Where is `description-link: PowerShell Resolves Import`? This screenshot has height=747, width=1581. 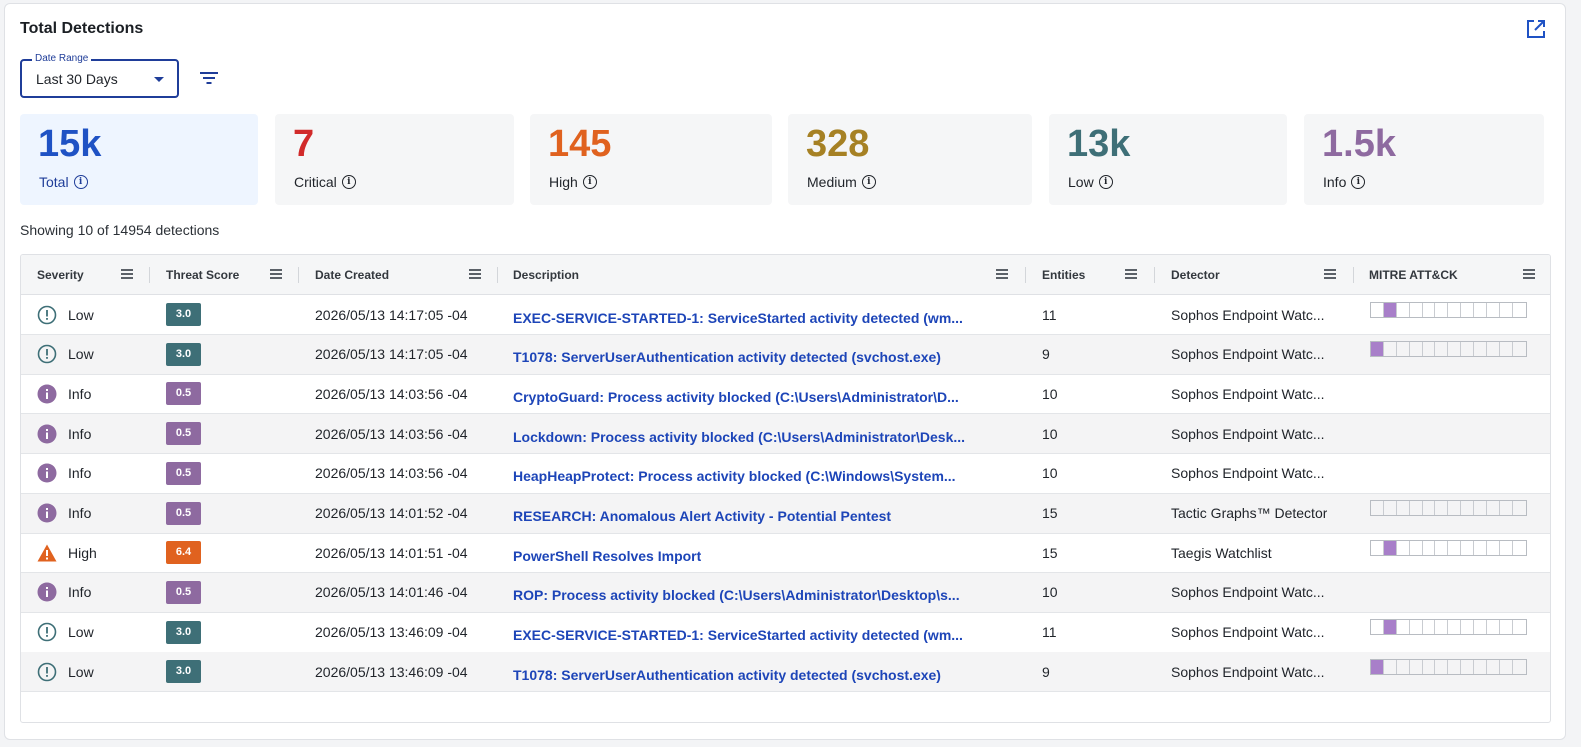
description-link: PowerShell Resolves Import is located at coordinates (607, 555).